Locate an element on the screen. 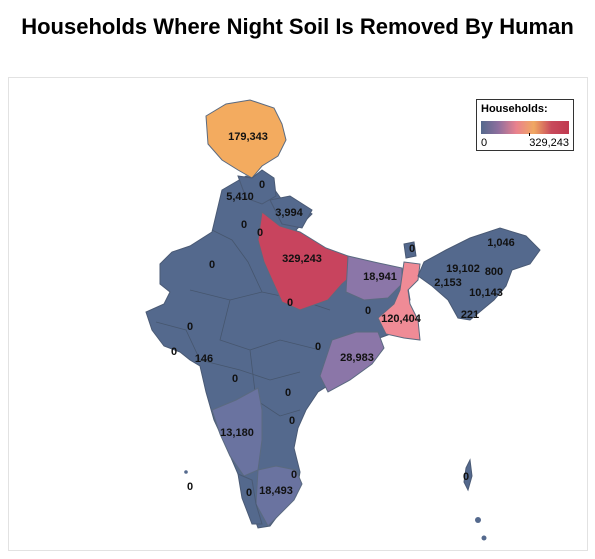 Image resolution: width=595 pixels, height=559 pixels. label-rajasthan: 0 is located at coordinates (212, 265).